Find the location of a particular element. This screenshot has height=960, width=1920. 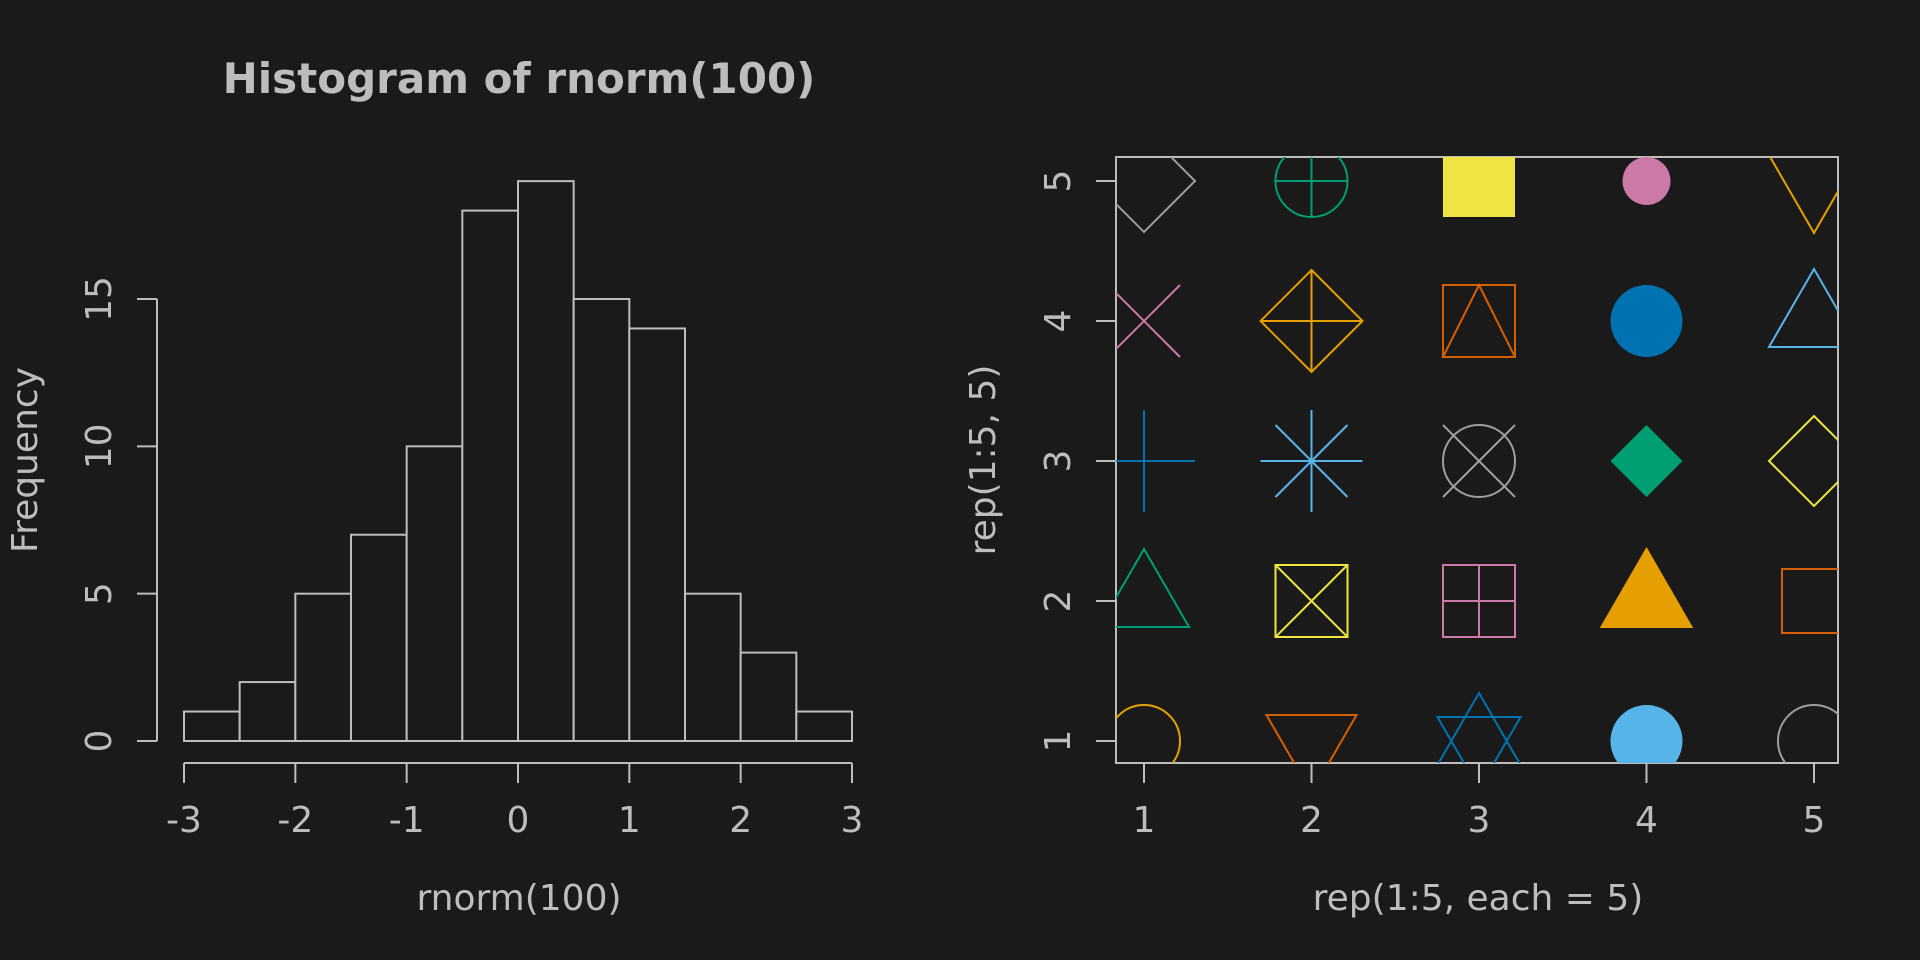

scatter-y-axis: 1 2 3 4 5 is located at coordinates (1077, 461).